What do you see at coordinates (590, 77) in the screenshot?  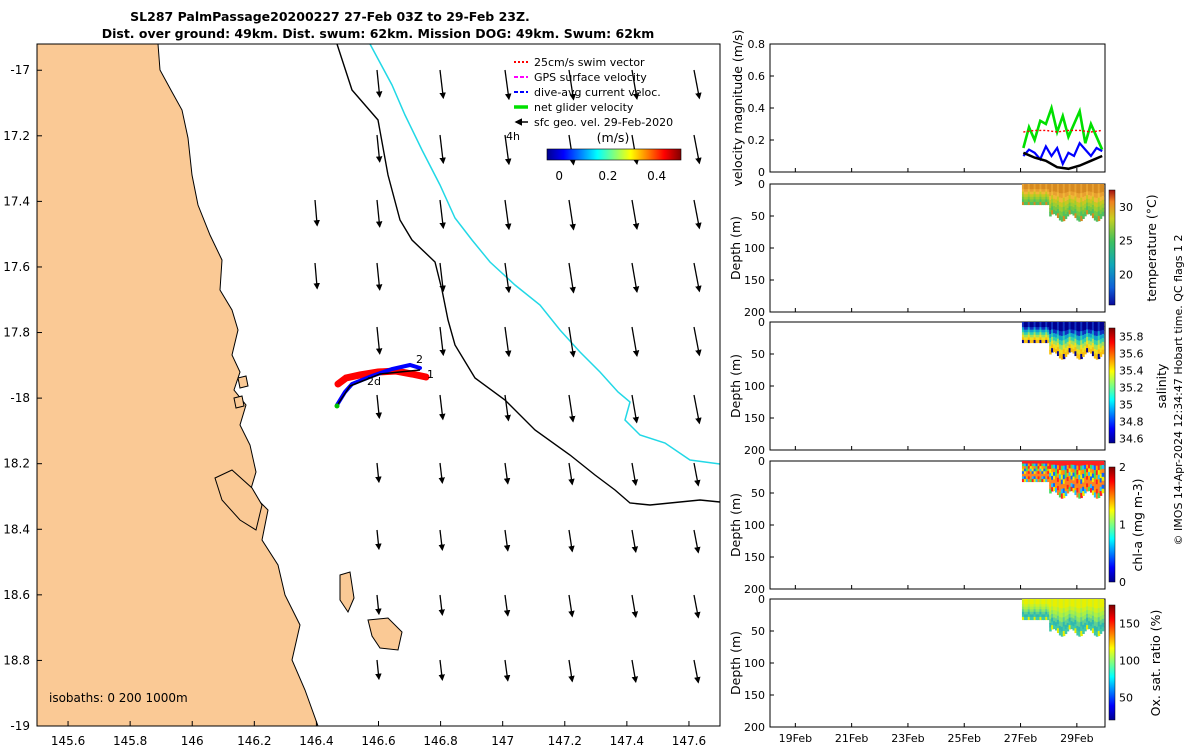 I see `legend-label-gps: GPS surface velocity` at bounding box center [590, 77].